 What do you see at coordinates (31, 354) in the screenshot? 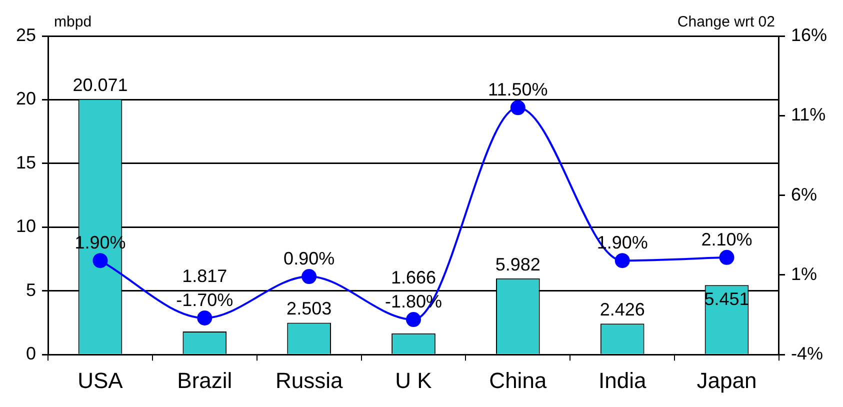
I see `y-tick-label: 0` at bounding box center [31, 354].